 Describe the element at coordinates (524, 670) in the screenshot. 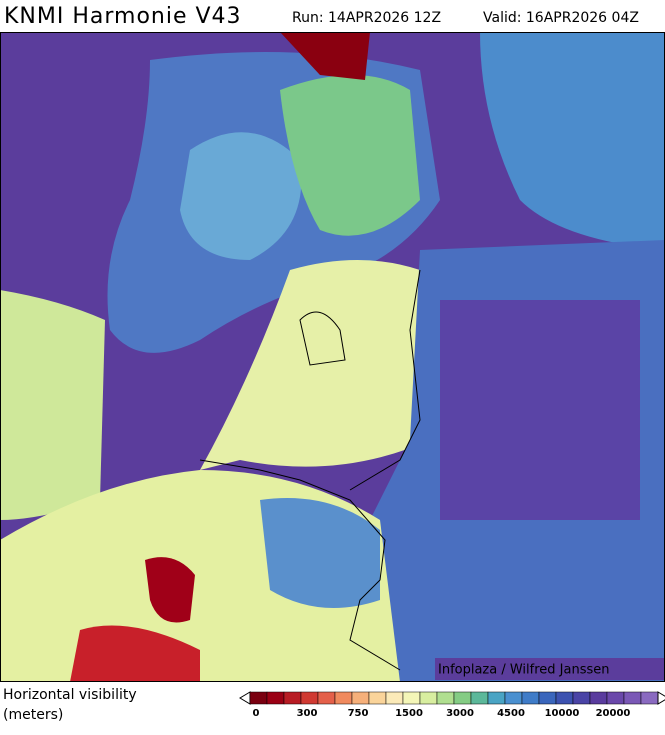

I see `credit: Infoplaza / Wilfred Janssen` at that location.